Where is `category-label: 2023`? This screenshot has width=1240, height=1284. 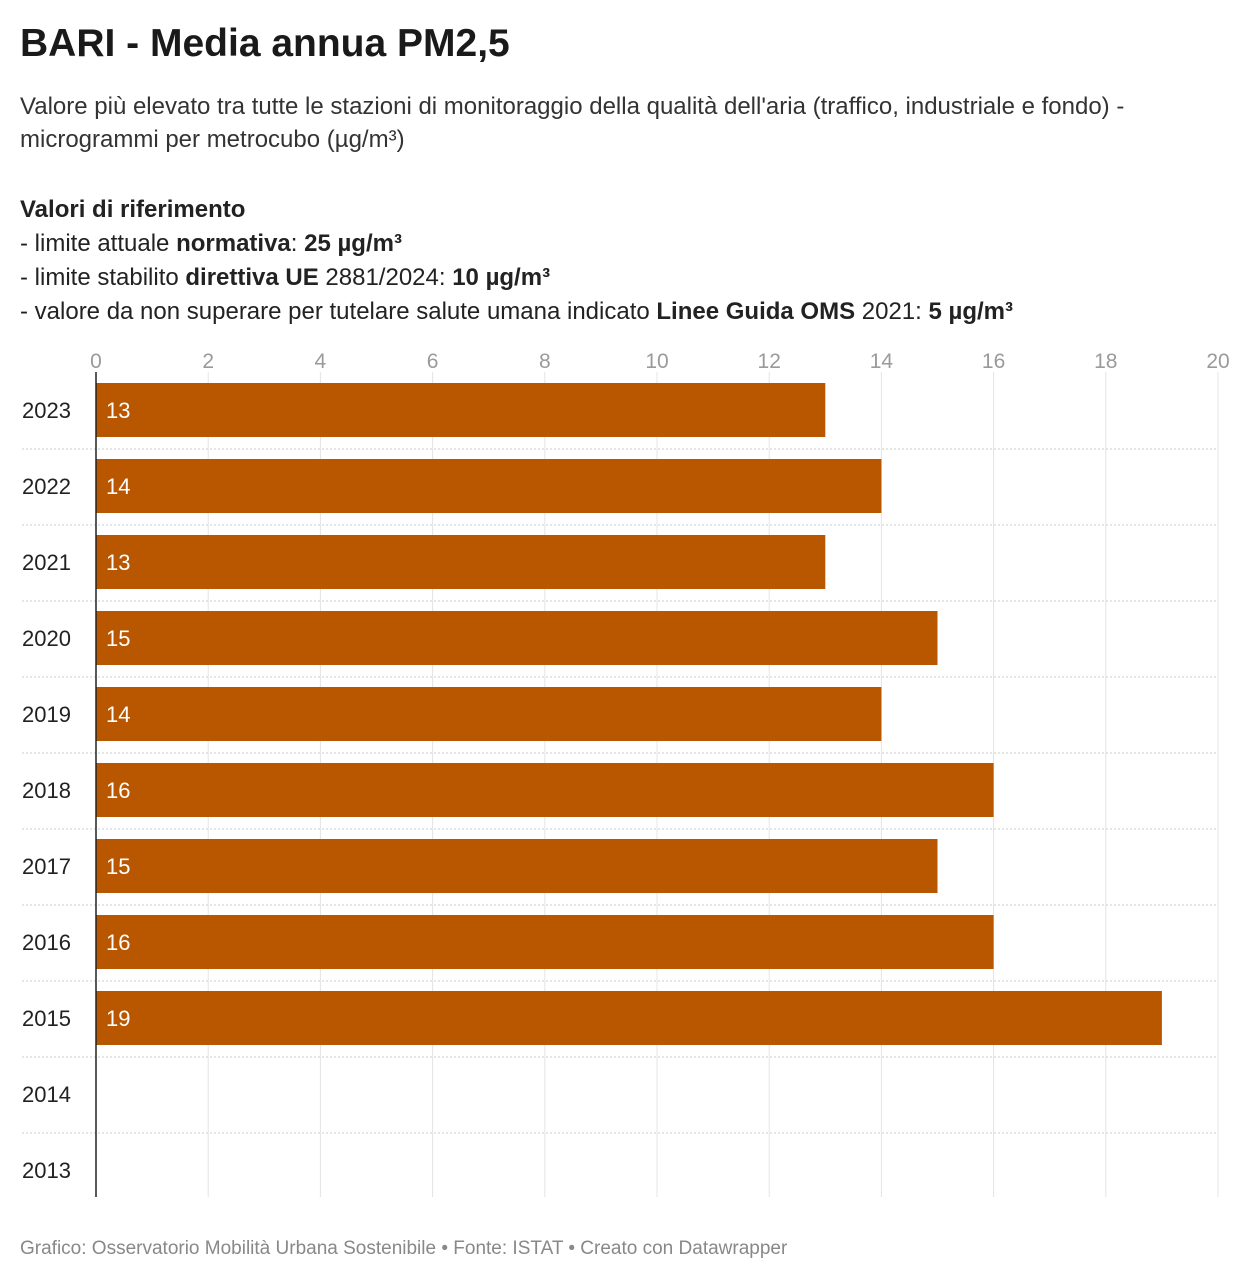
category-label: 2023 is located at coordinates (46, 410).